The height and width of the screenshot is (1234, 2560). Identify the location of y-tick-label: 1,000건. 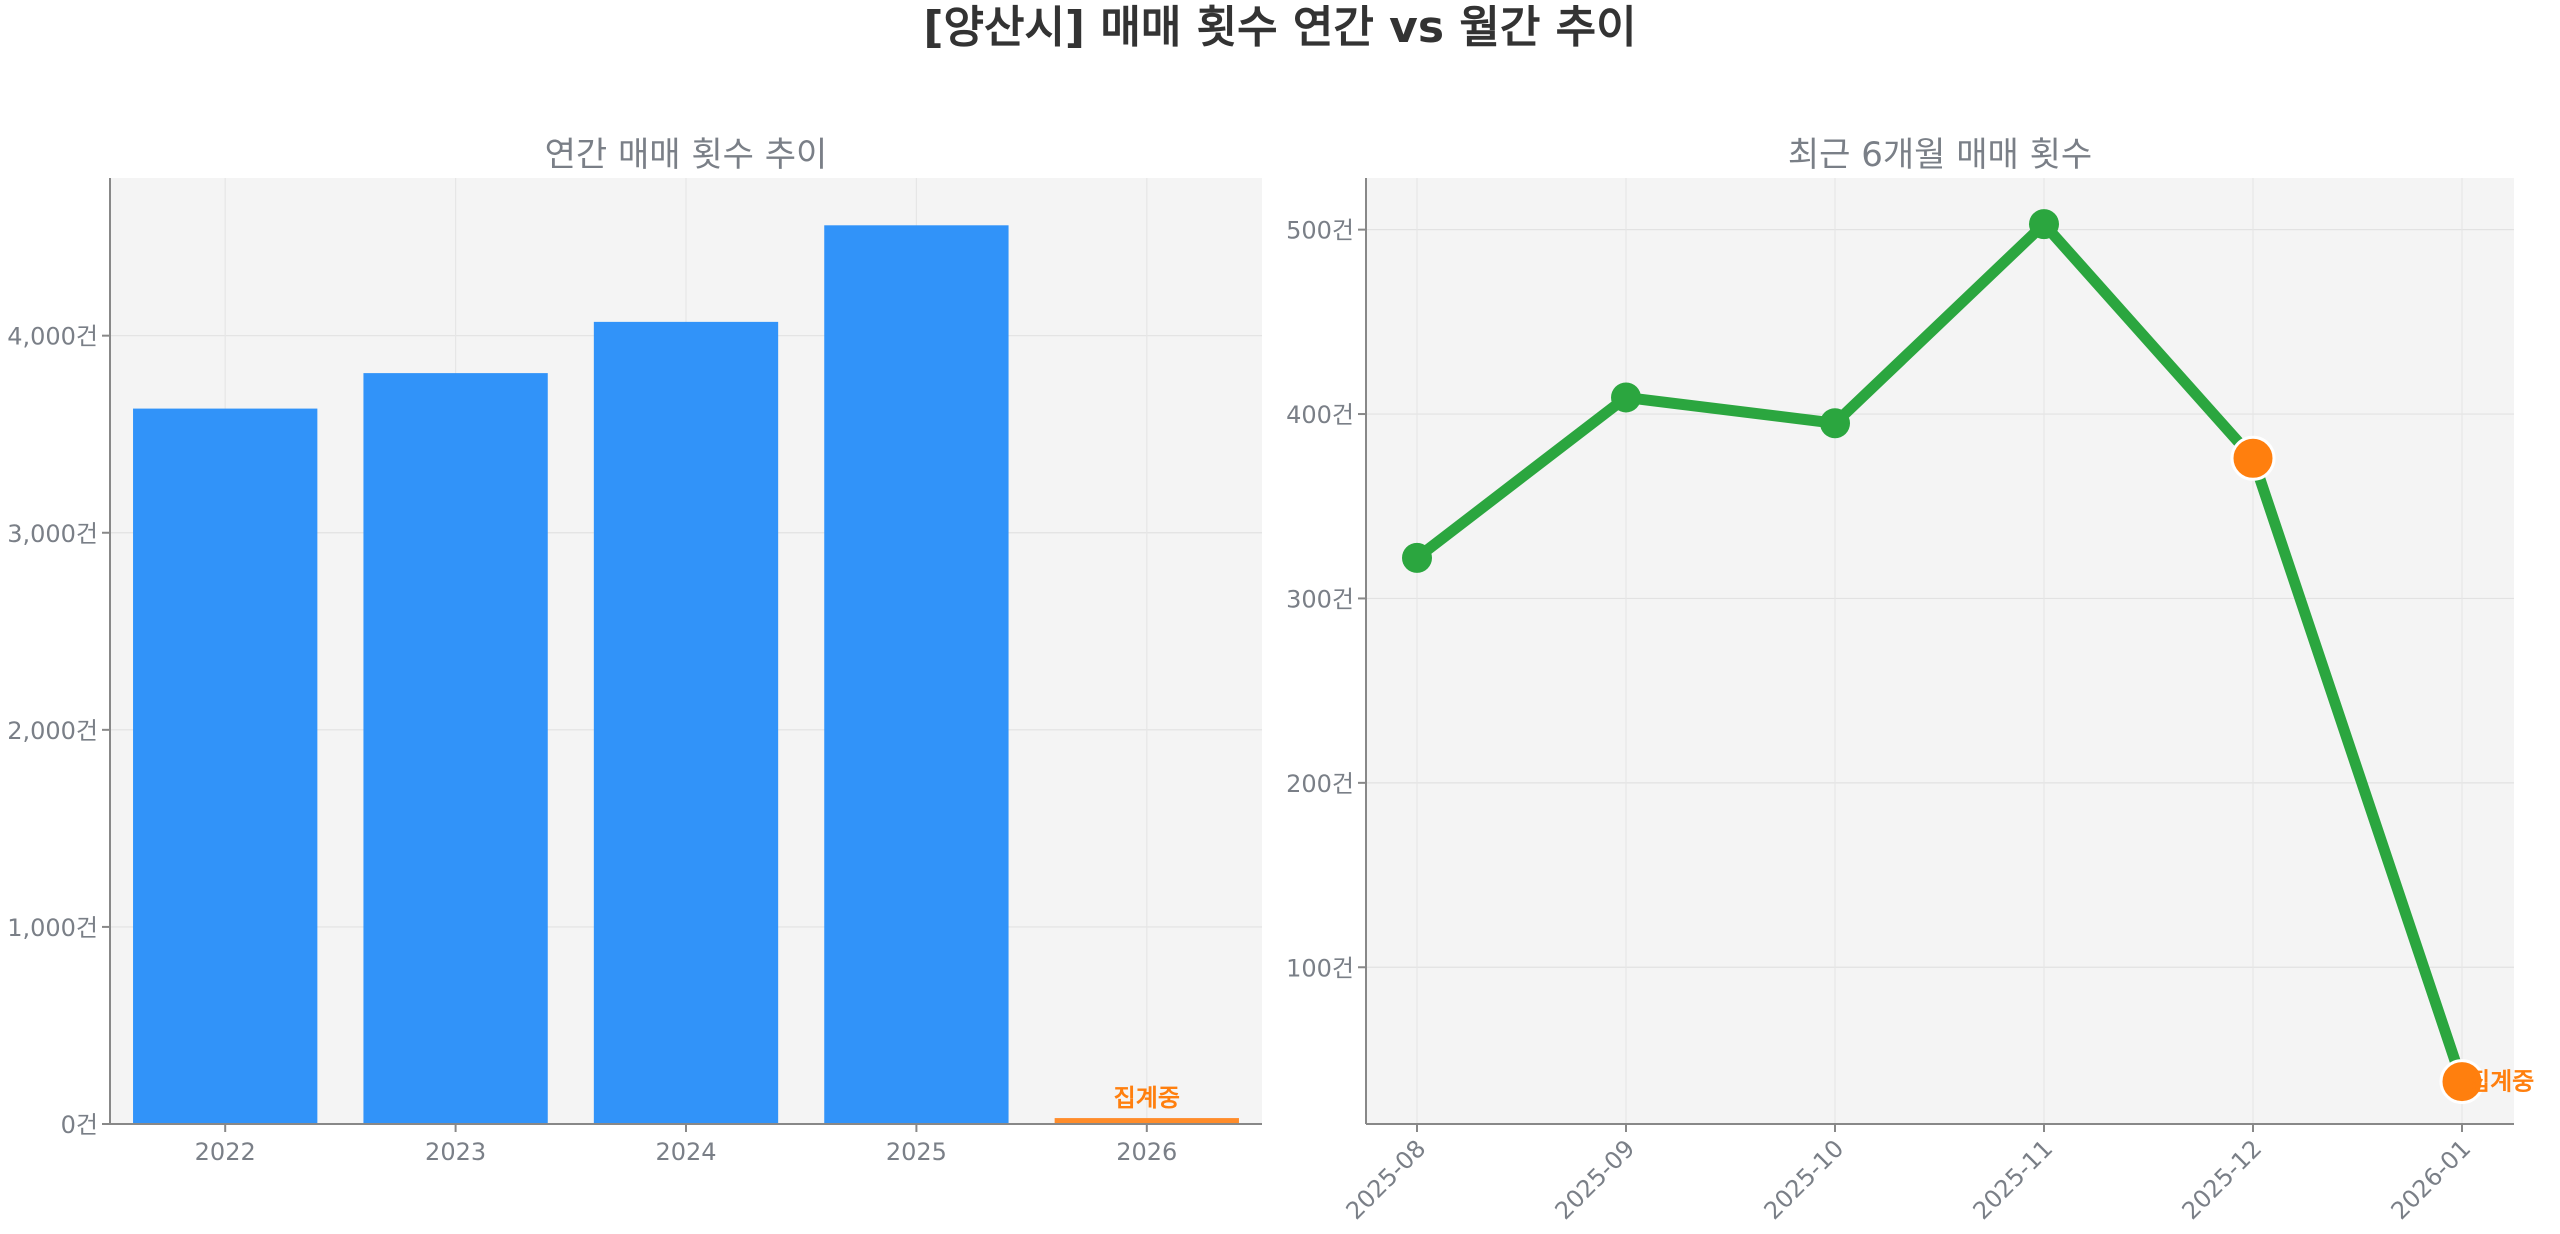
(52, 928).